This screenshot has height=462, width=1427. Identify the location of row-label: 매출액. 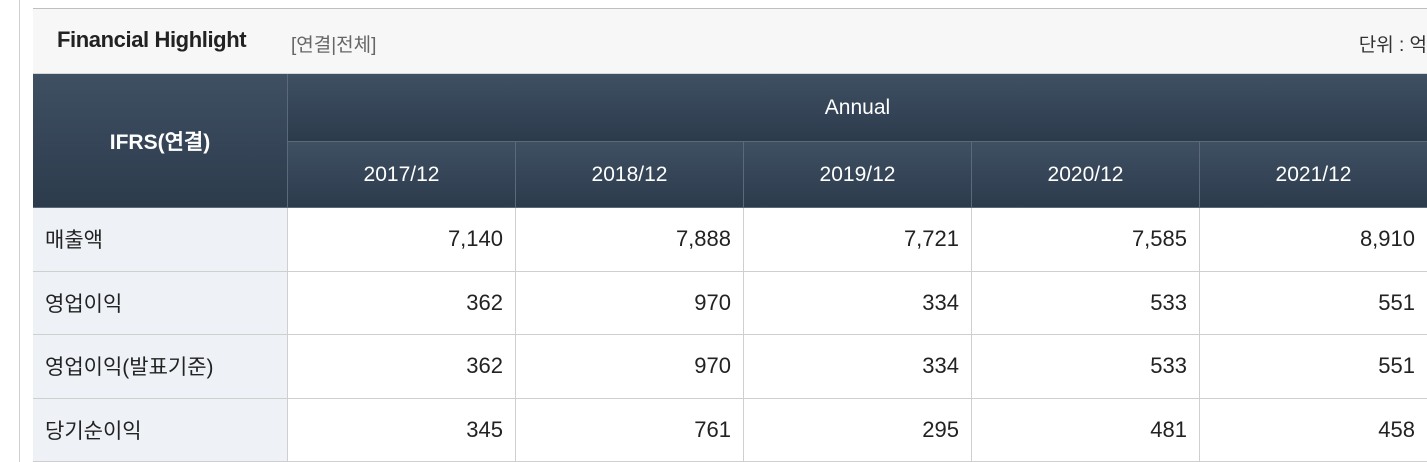
(160, 240).